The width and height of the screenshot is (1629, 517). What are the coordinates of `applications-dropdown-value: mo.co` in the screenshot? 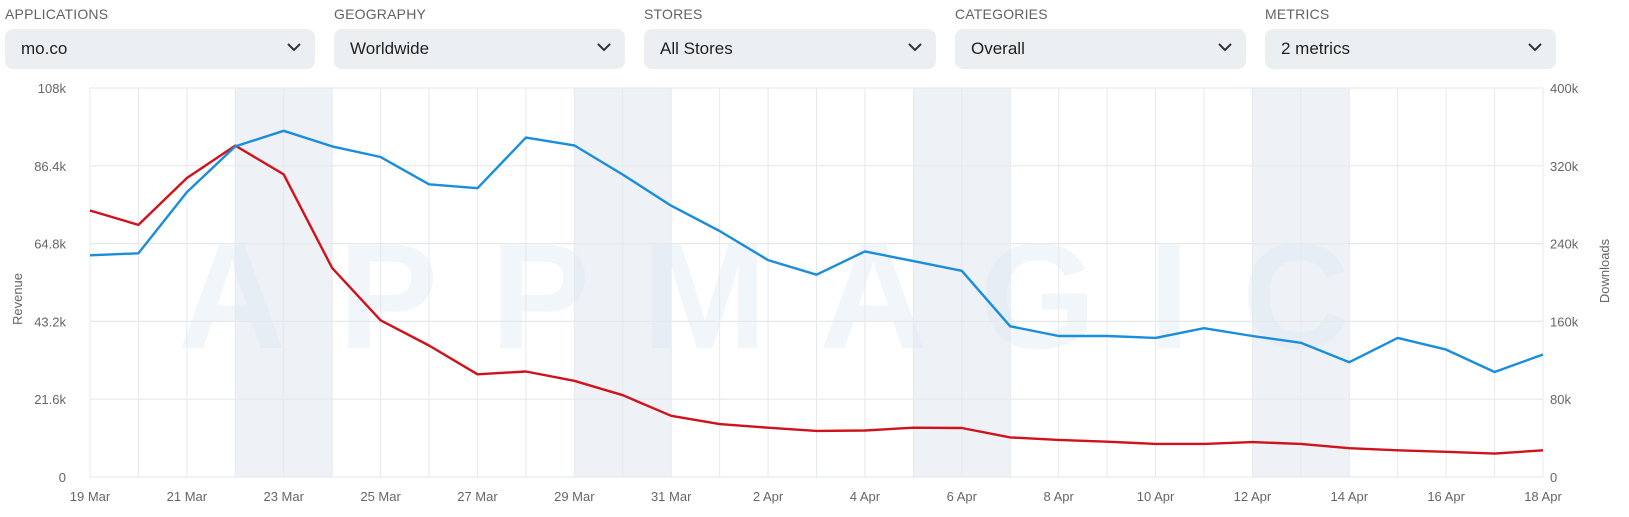 It's located at (44, 48).